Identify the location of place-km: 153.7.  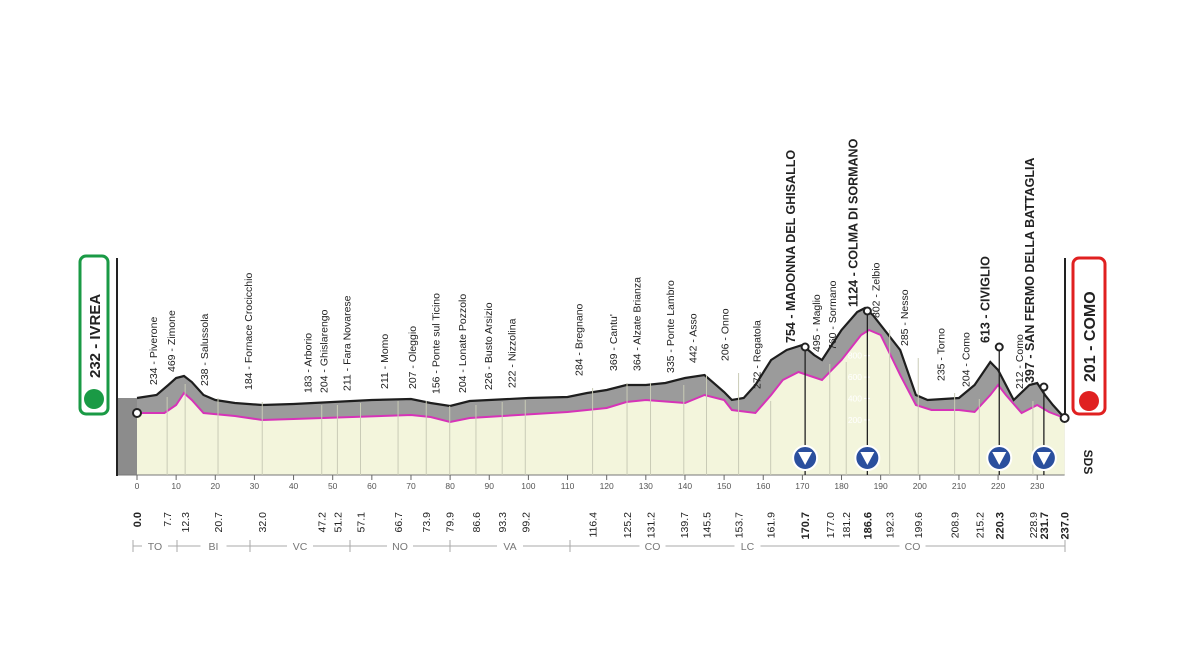
(740, 525).